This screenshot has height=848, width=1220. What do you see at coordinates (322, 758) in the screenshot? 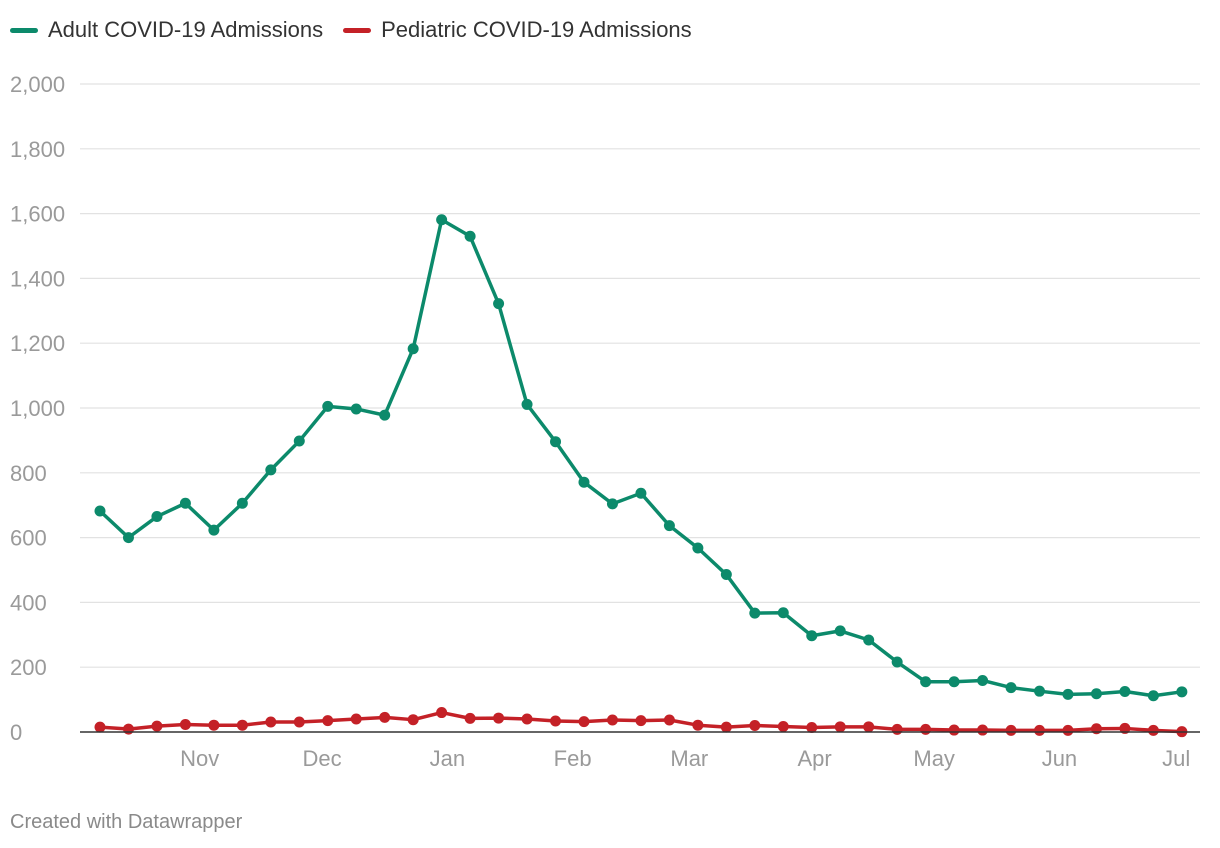
I see `x-tick-label: Dec` at bounding box center [322, 758].